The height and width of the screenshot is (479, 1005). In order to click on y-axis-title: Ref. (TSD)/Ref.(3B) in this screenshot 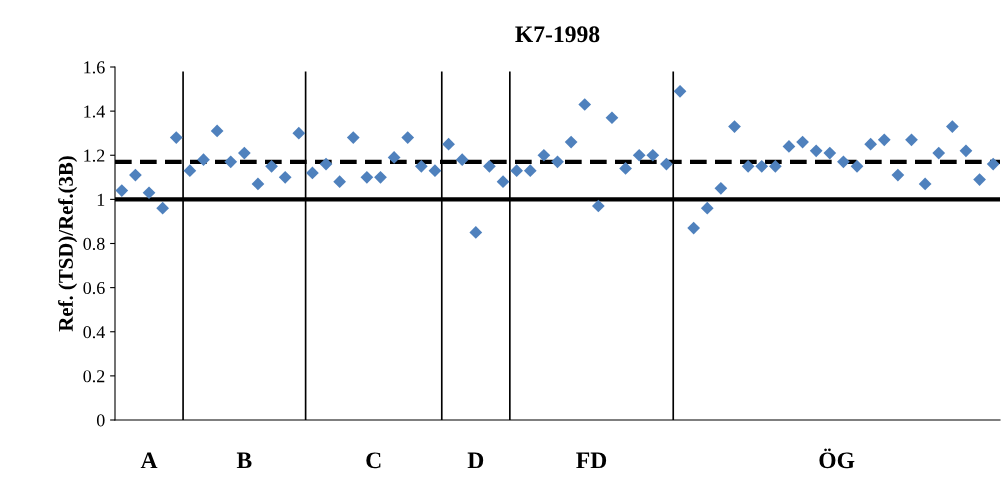, I will do `click(68, 244)`.